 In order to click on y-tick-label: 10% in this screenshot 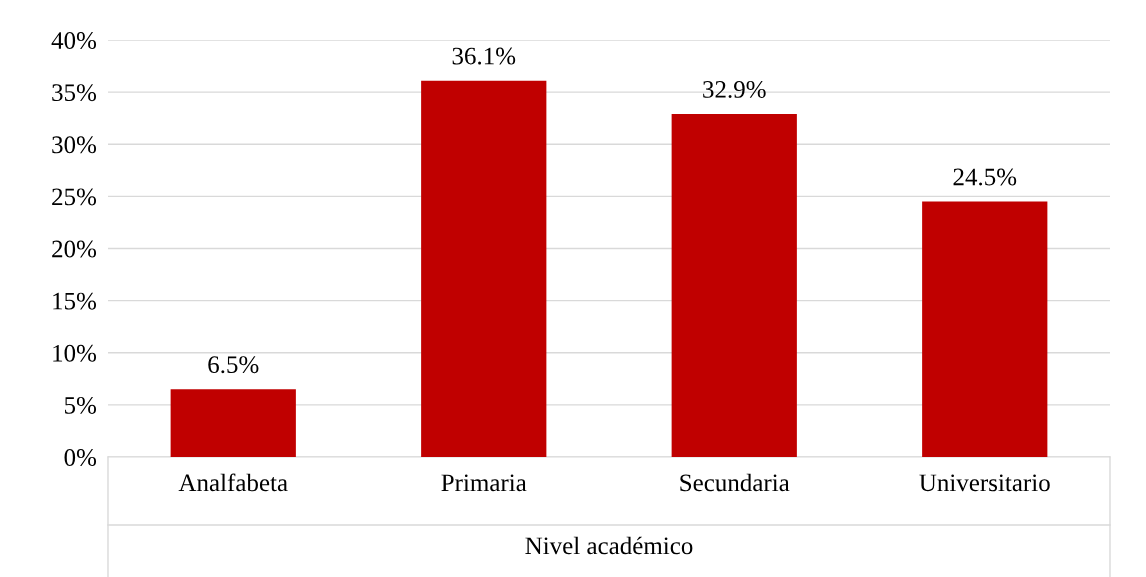, I will do `click(75, 353)`.